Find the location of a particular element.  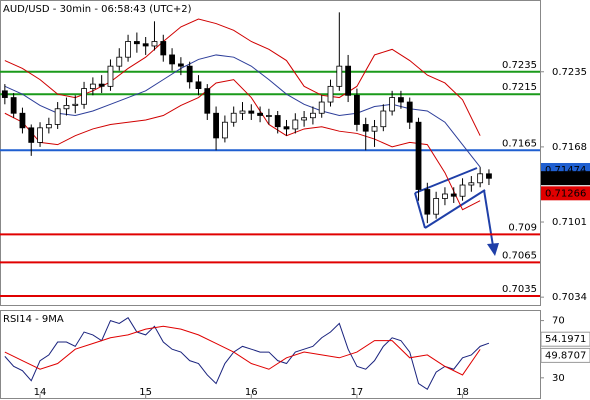

price-marker-label: 0.71401 is located at coordinates (565, 178).